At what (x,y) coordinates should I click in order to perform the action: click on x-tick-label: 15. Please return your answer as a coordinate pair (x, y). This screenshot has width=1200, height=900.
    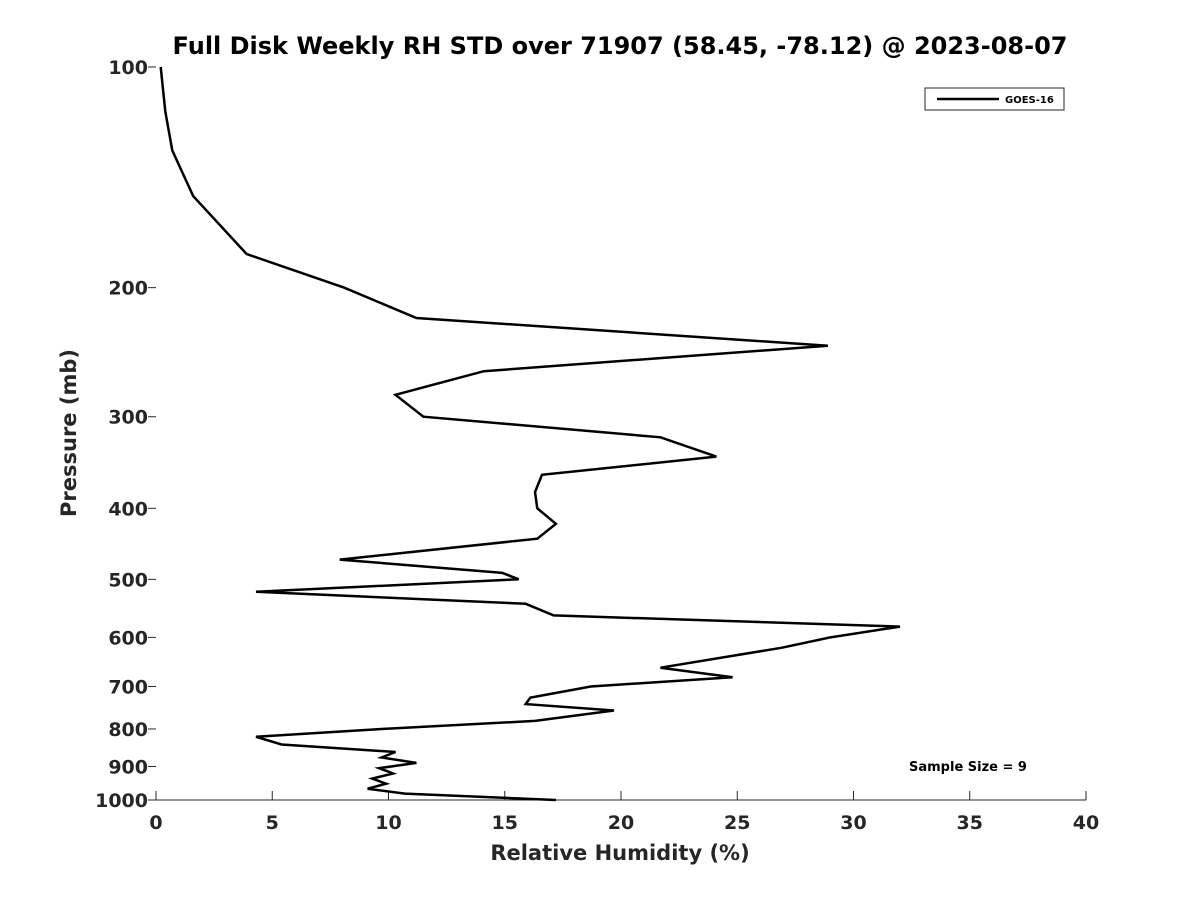
    Looking at the image, I should click on (505, 823).